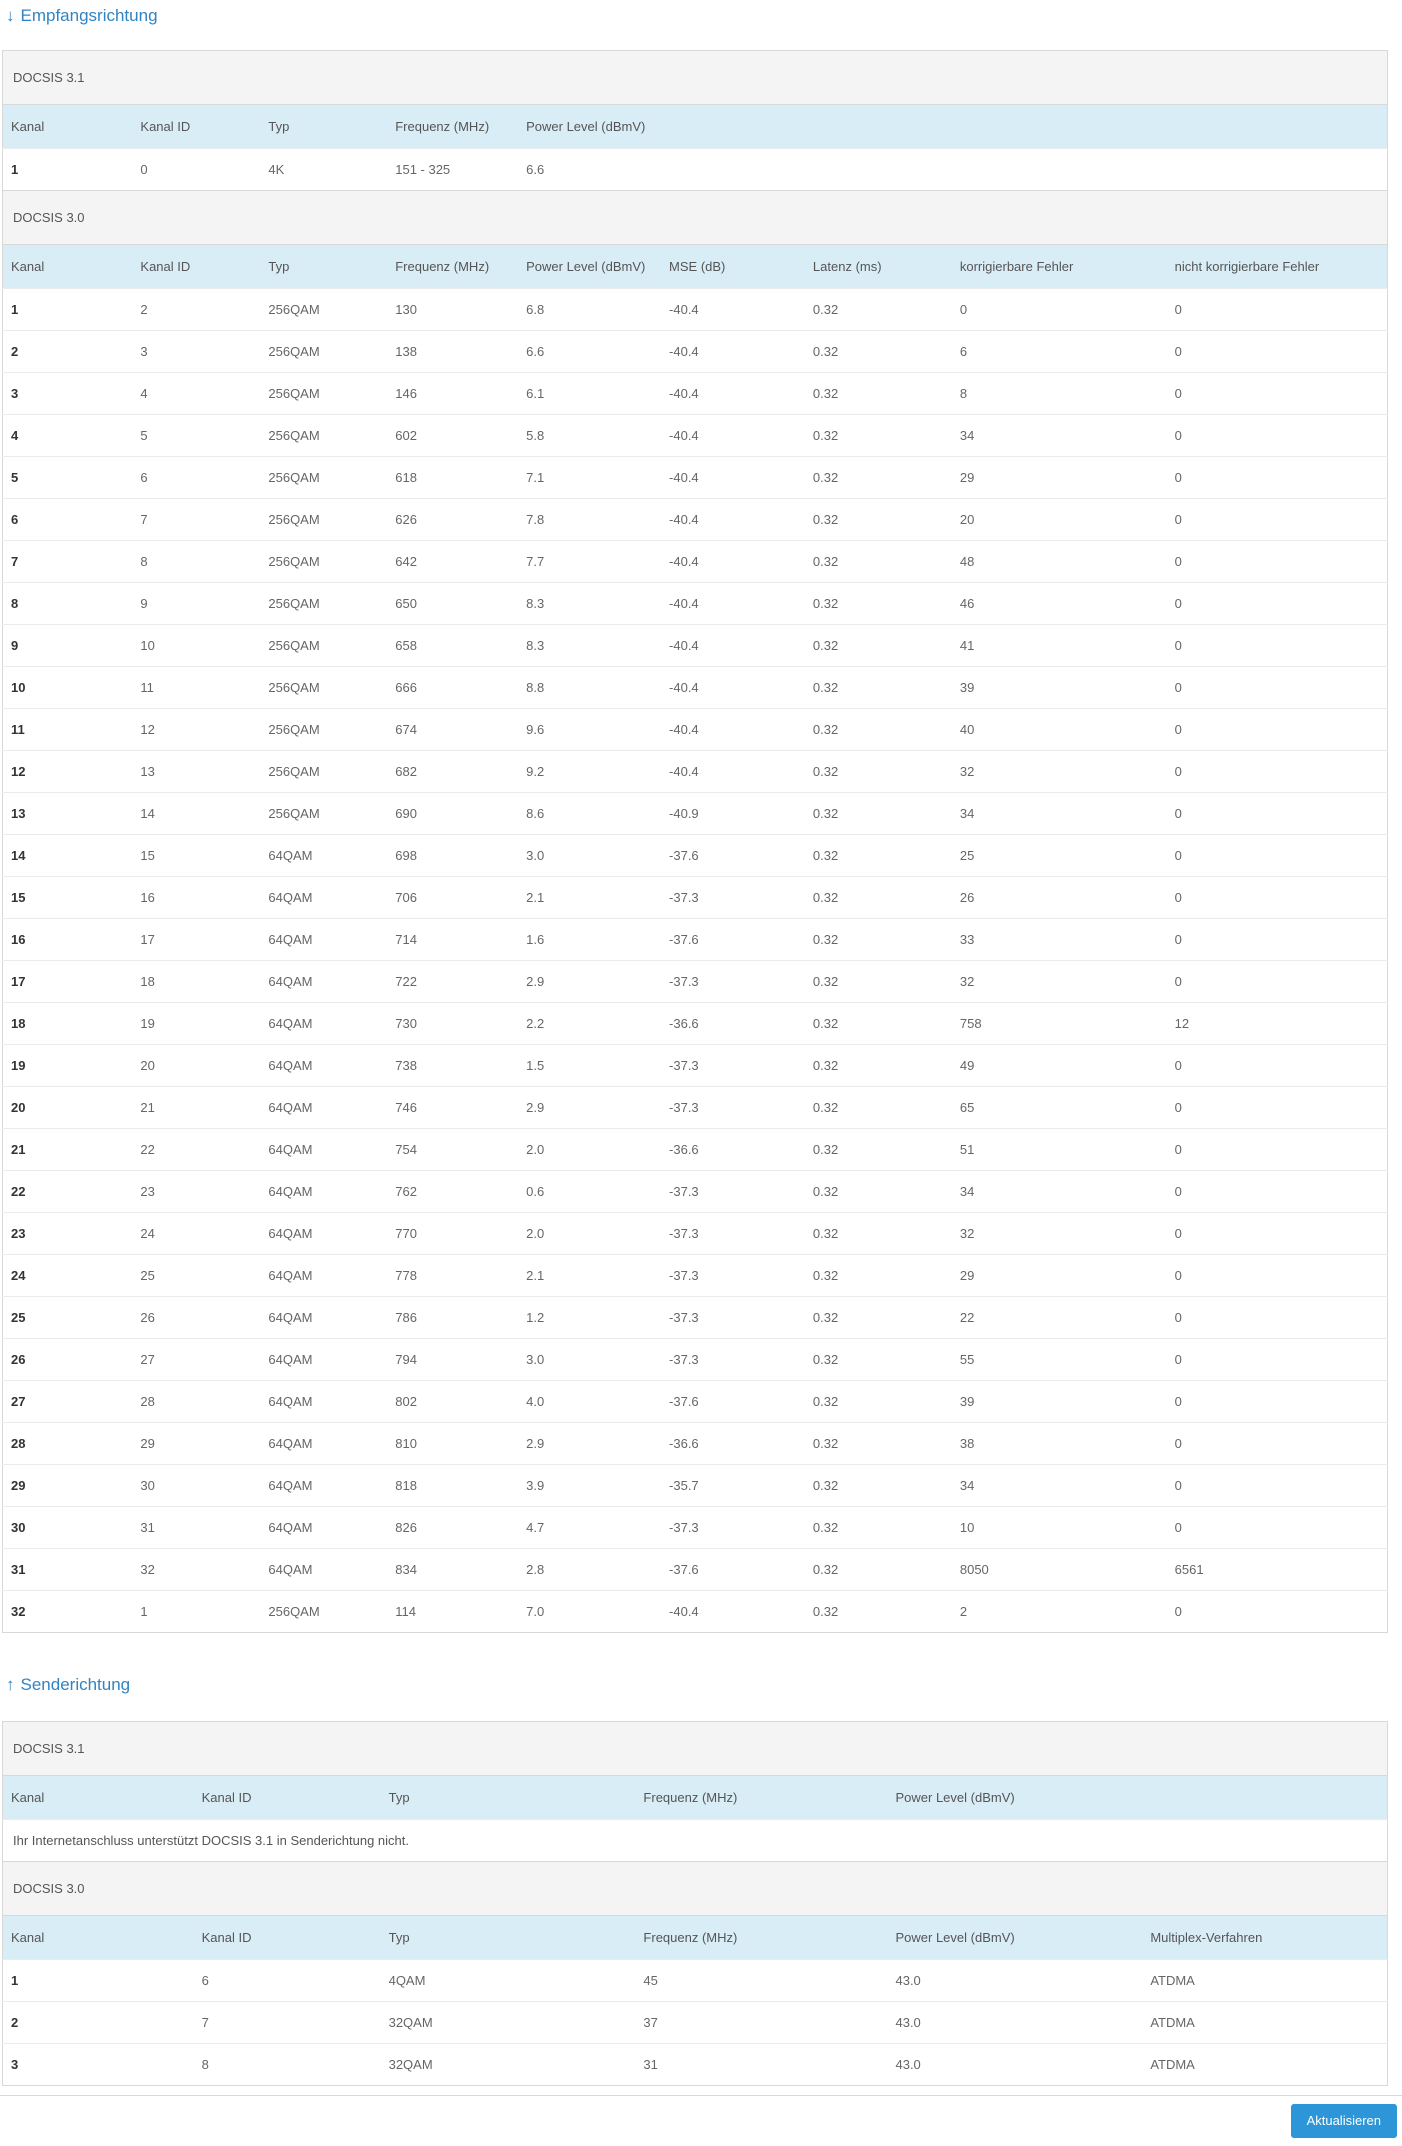 The height and width of the screenshot is (2146, 1402). What do you see at coordinates (695, 1443) in the screenshot?
I see `table-row: 28 29 64QAM 810 2.9 -36.6 0.32 38 0` at bounding box center [695, 1443].